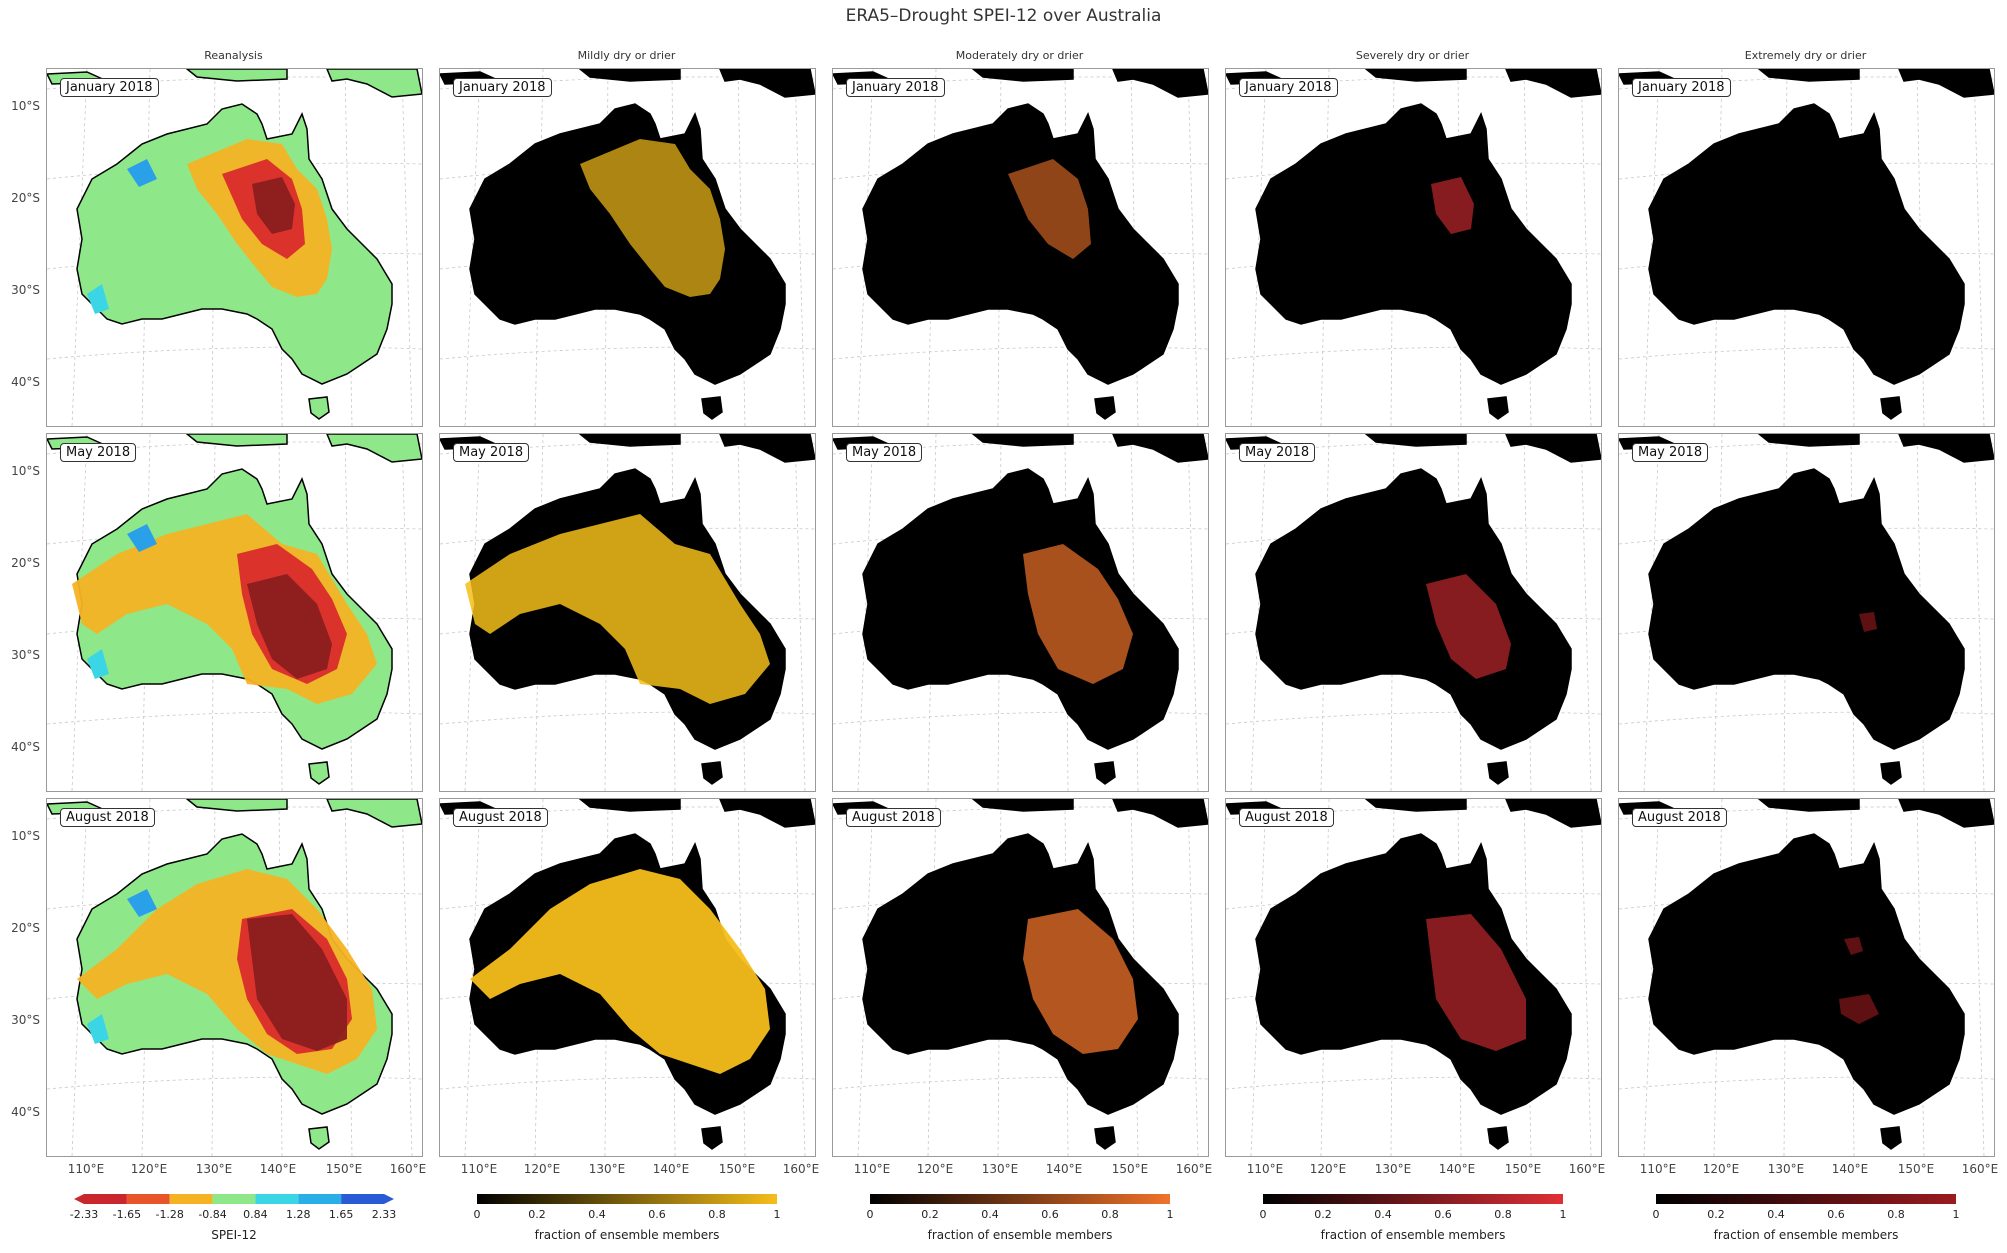 The height and width of the screenshot is (1253, 2007). Describe the element at coordinates (79, 1199) in the screenshot. I see `colorbar-extend-low` at that location.